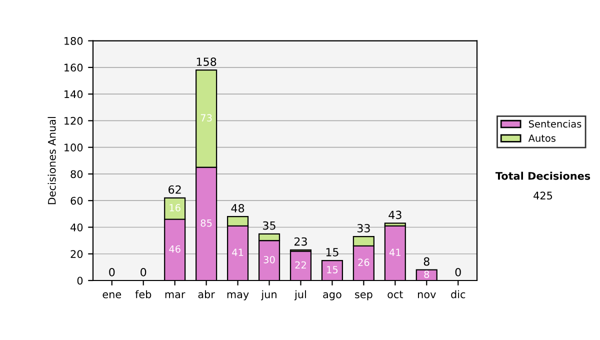  I want to click on total-label: 43, so click(395, 215).